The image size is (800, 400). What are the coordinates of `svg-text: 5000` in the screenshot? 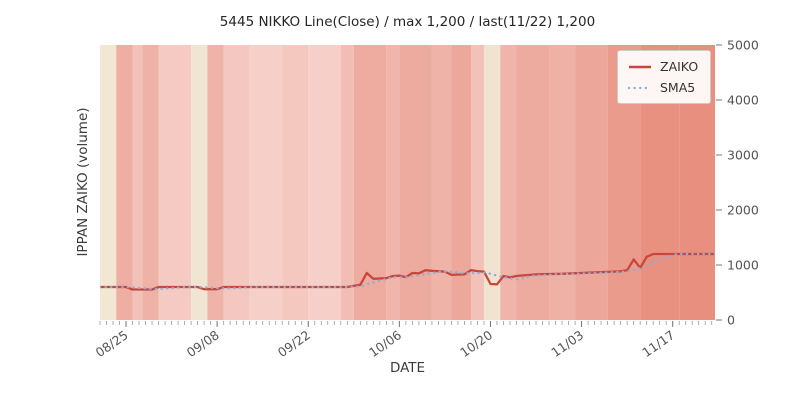 It's located at (743, 44).